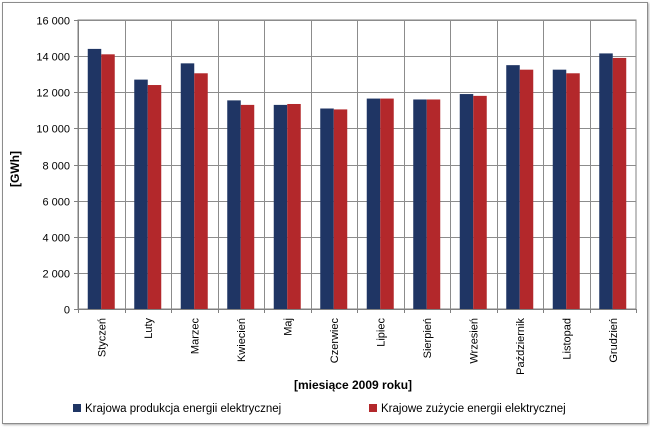 The width and height of the screenshot is (650, 428). I want to click on y-tick-label: 8 000, so click(56, 167).